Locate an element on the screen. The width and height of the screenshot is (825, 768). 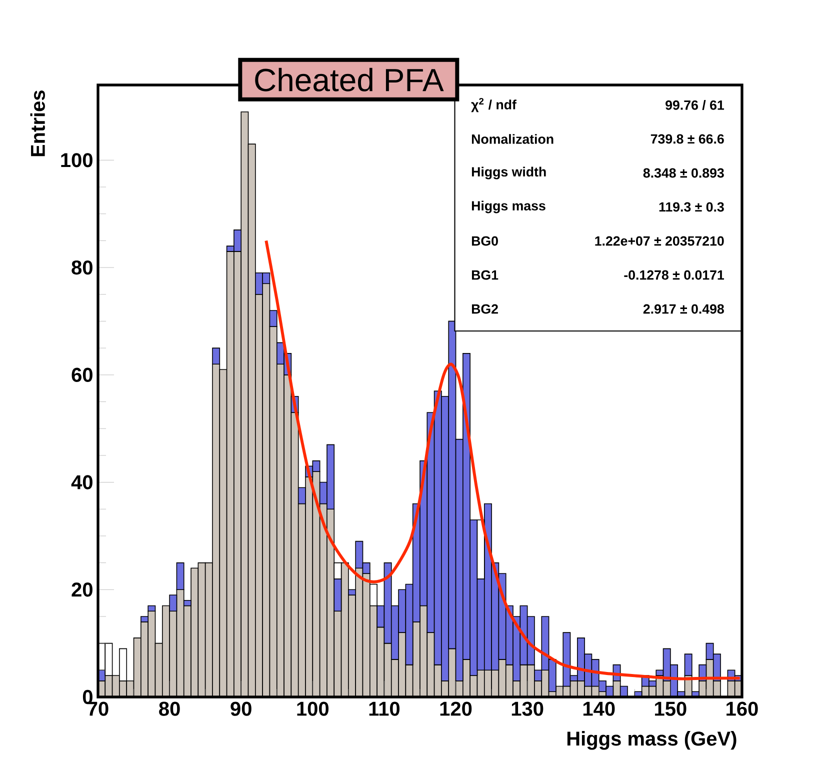
annotation: 1.22e+07 ± 20357210 is located at coordinates (659, 241).